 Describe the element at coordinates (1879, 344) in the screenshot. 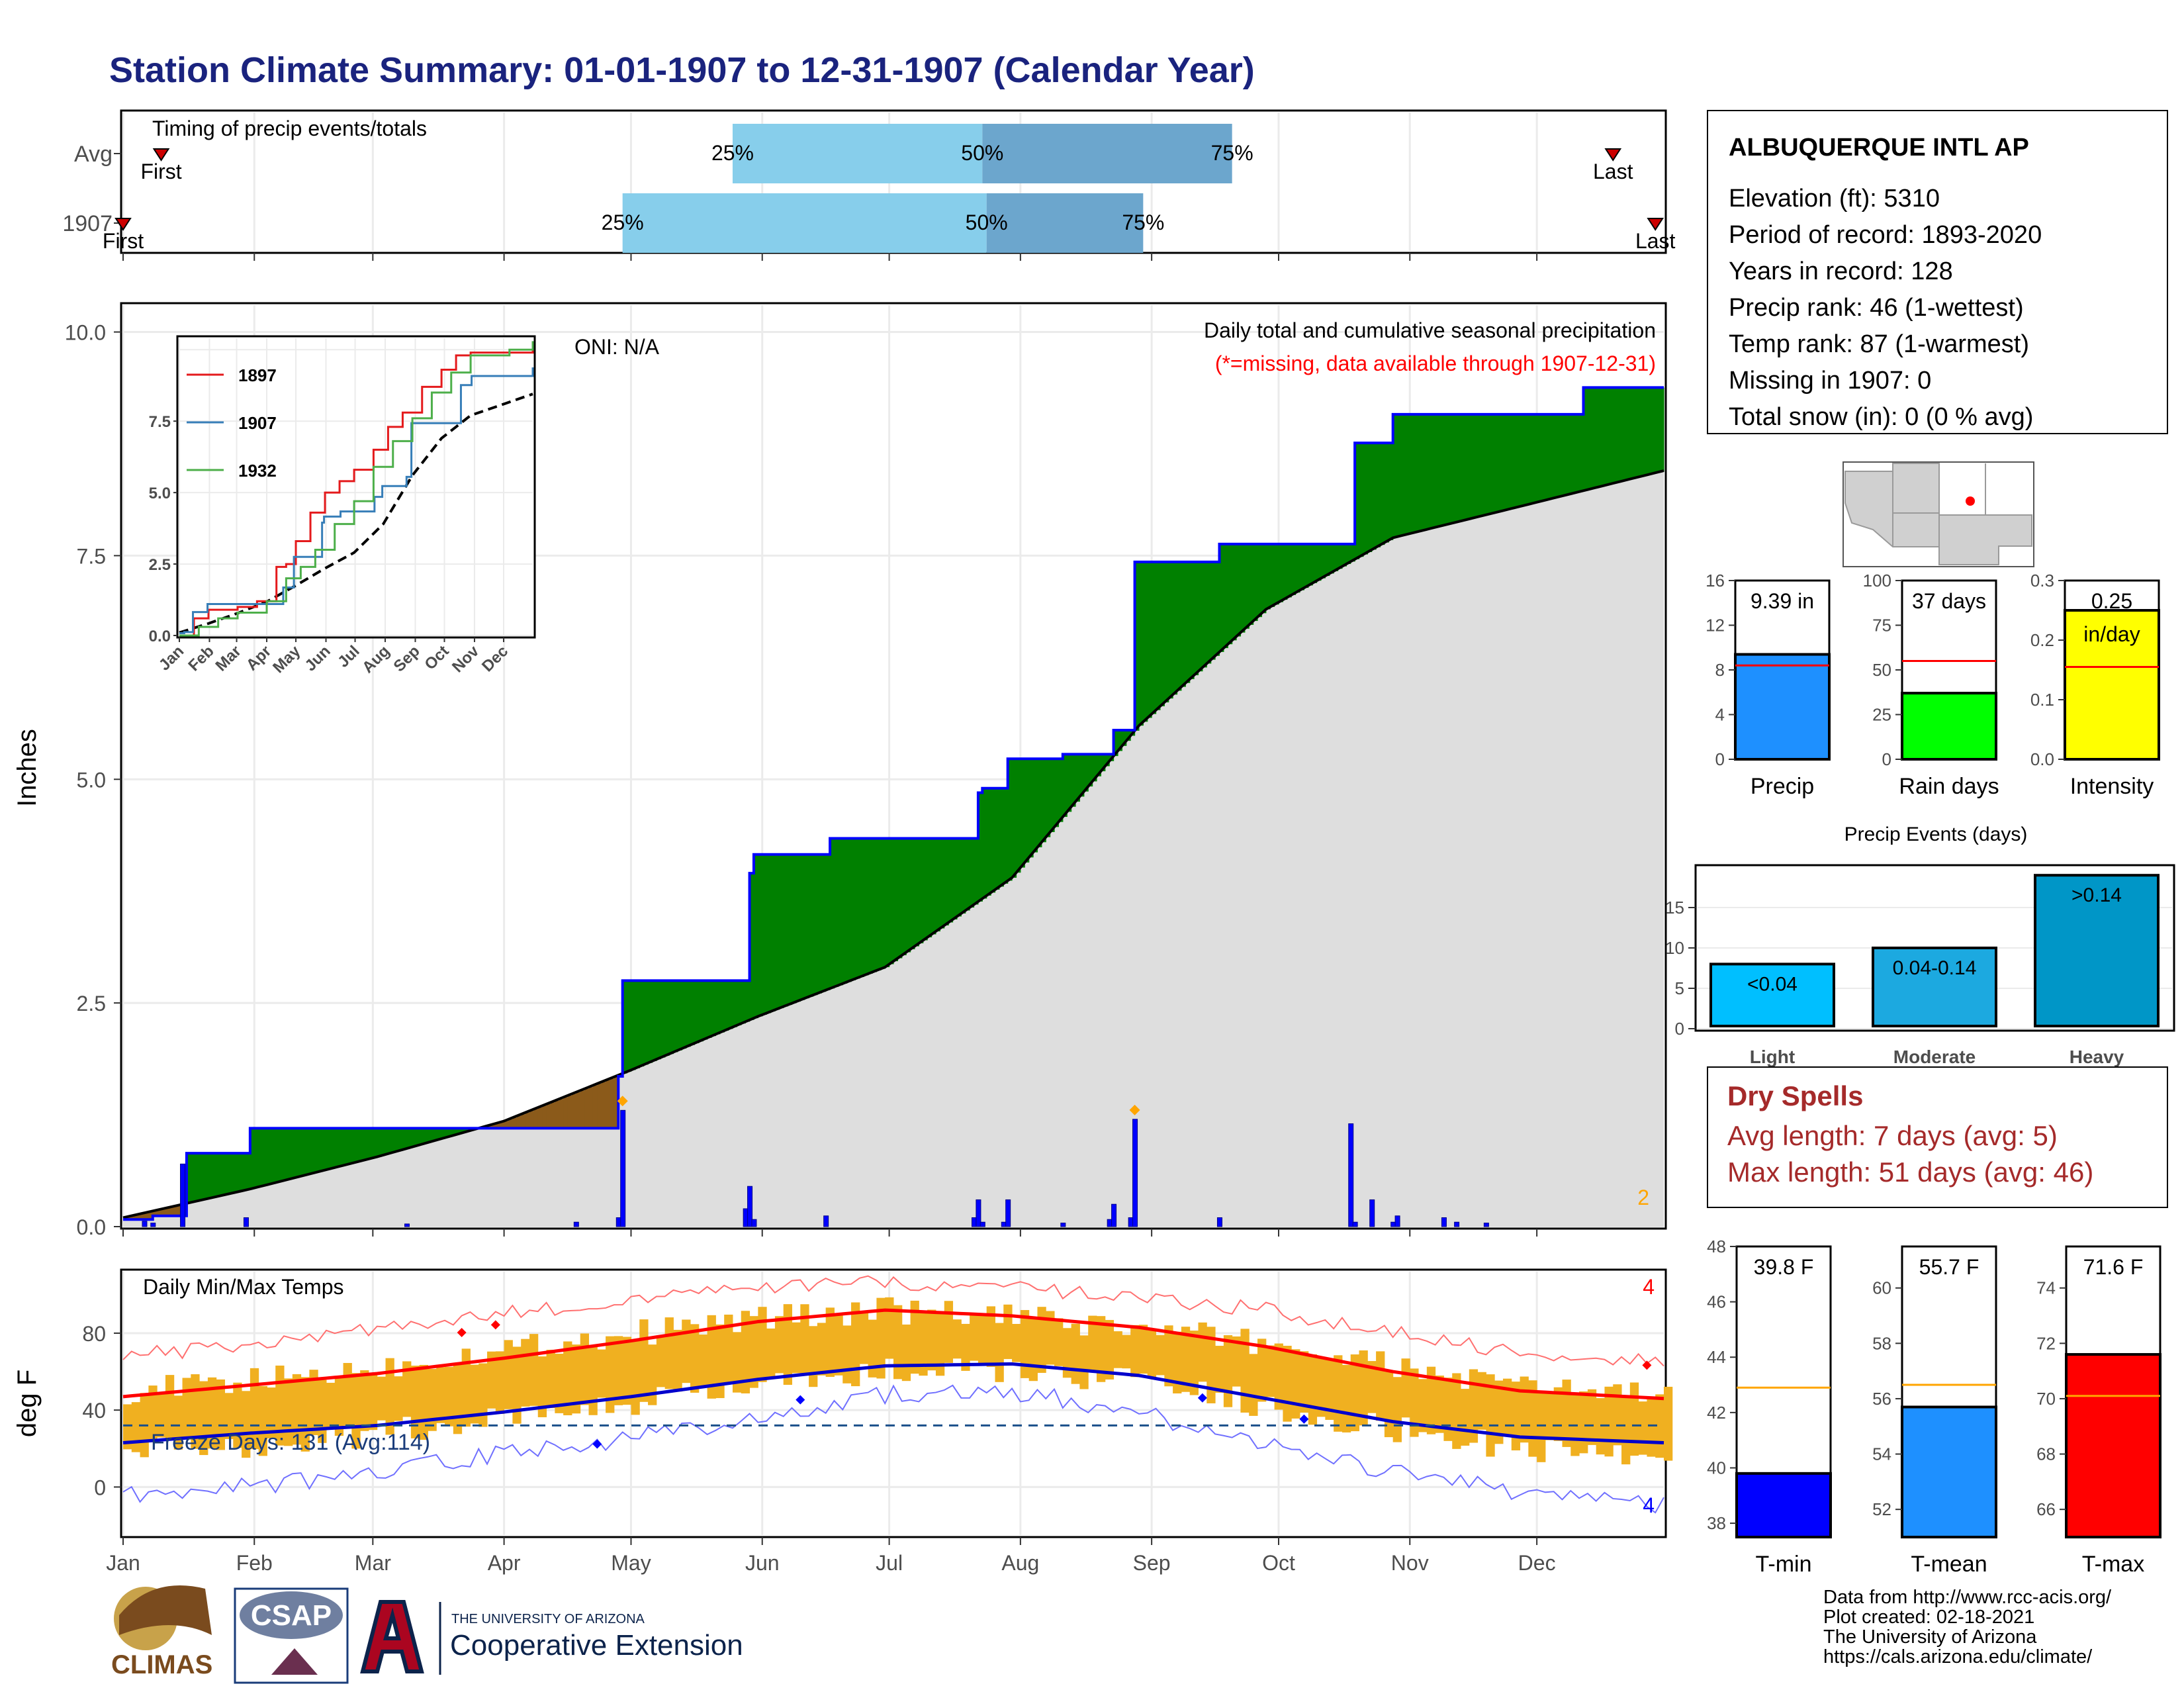

I see `station-line: Temp rank: 87 (1-warmest)` at that location.